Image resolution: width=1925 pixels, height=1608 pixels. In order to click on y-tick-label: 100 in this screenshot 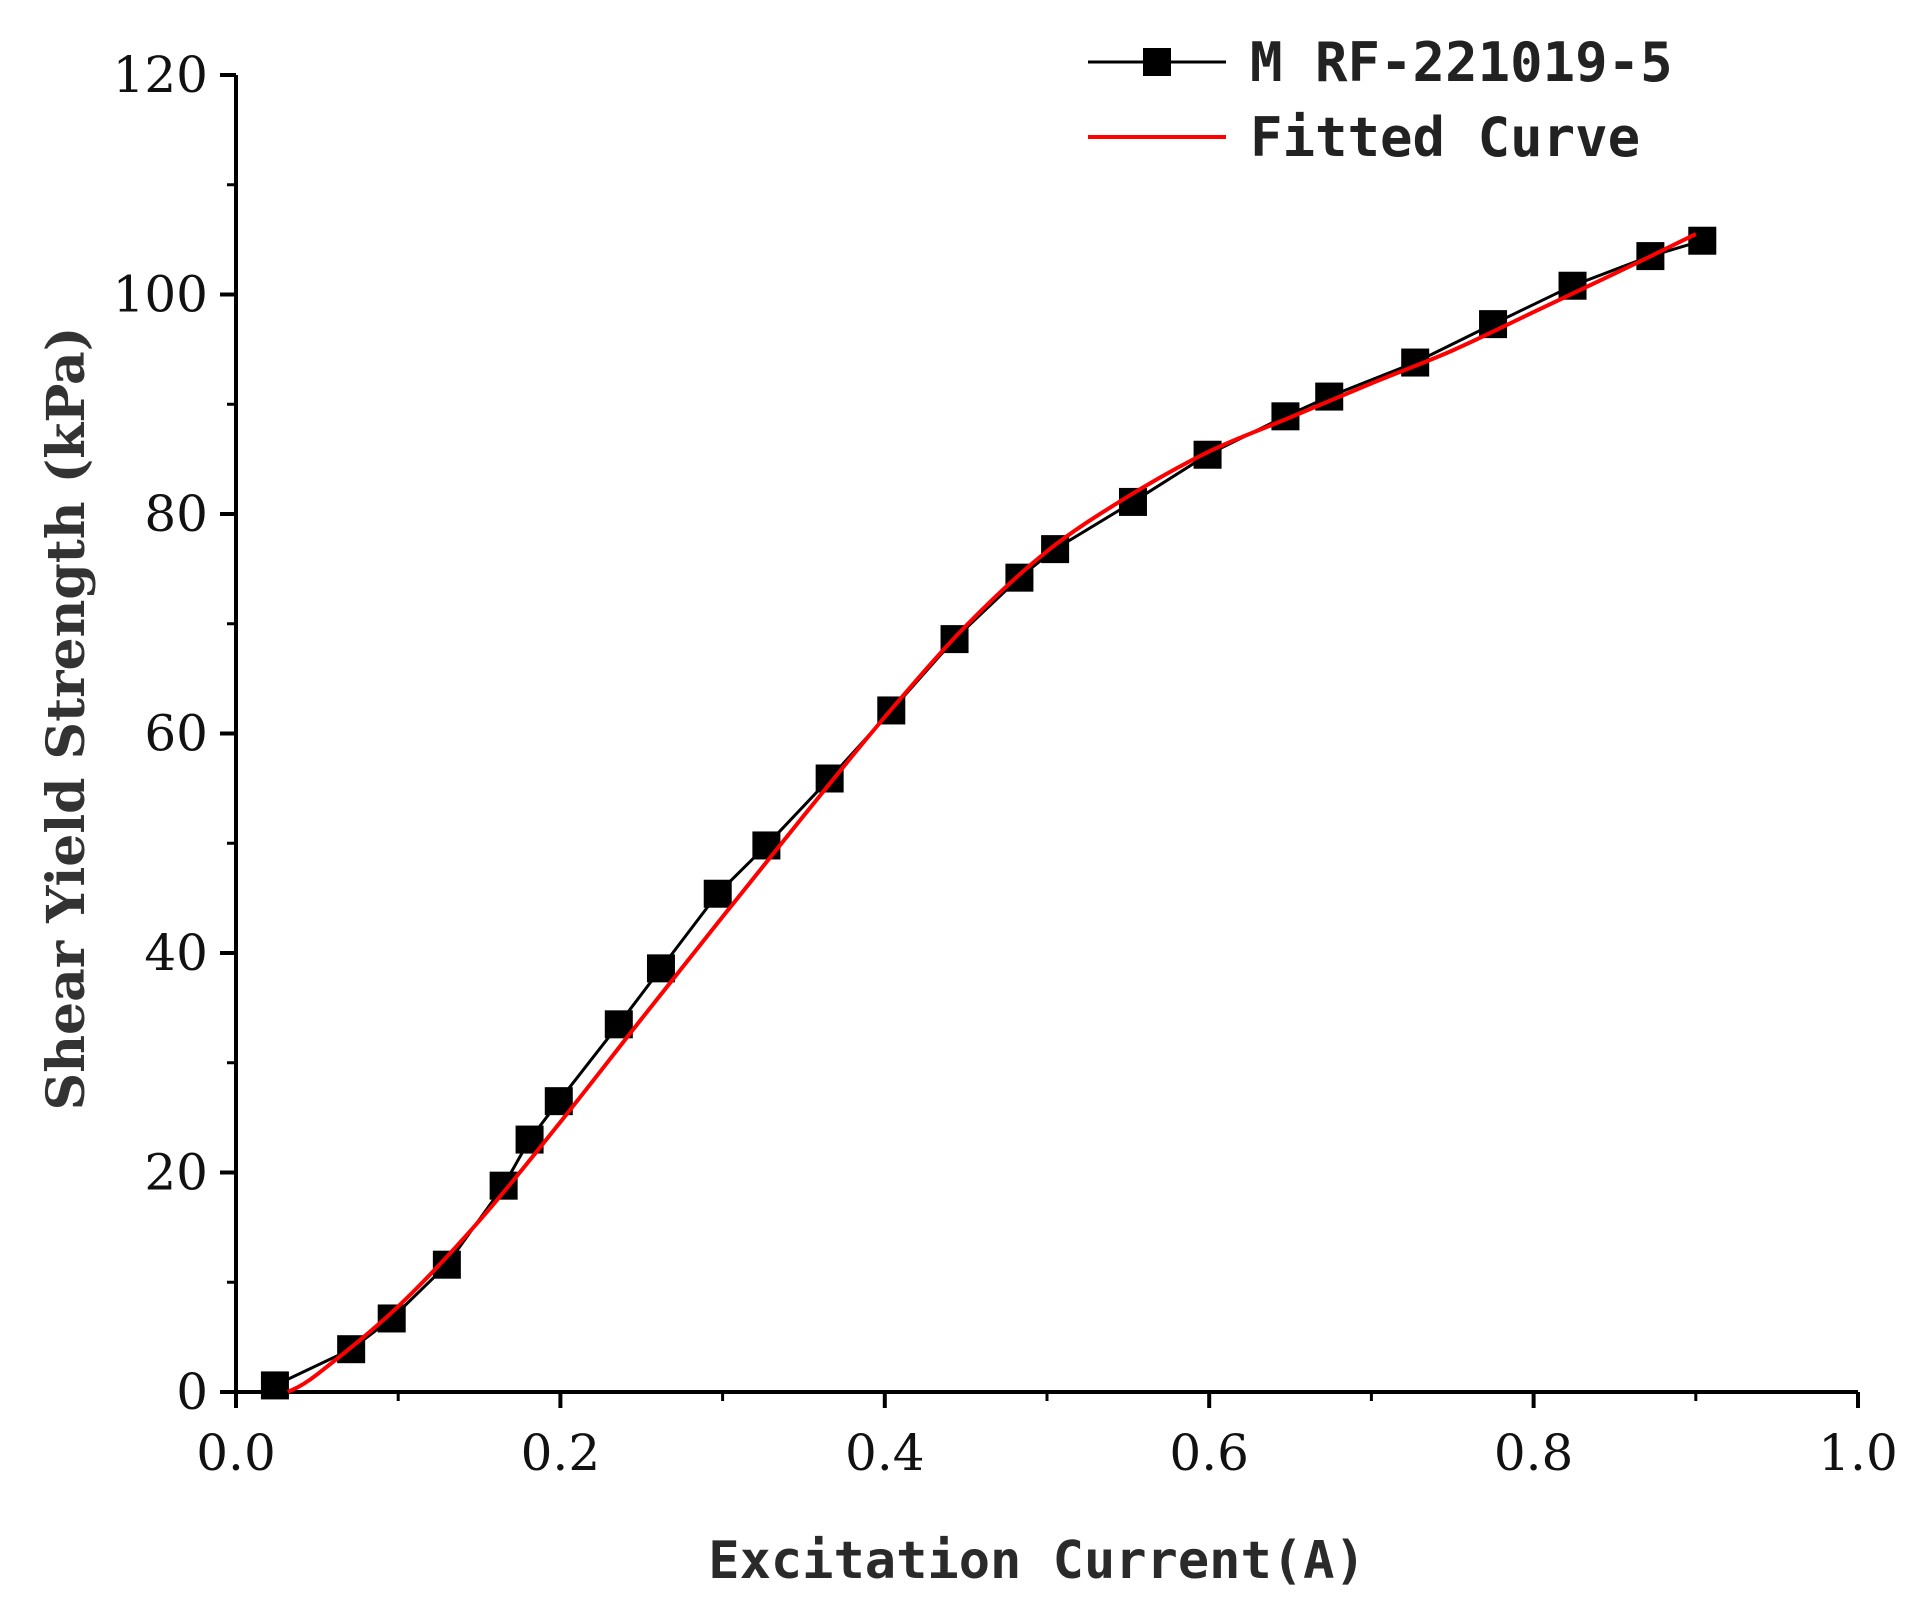, I will do `click(160, 295)`.